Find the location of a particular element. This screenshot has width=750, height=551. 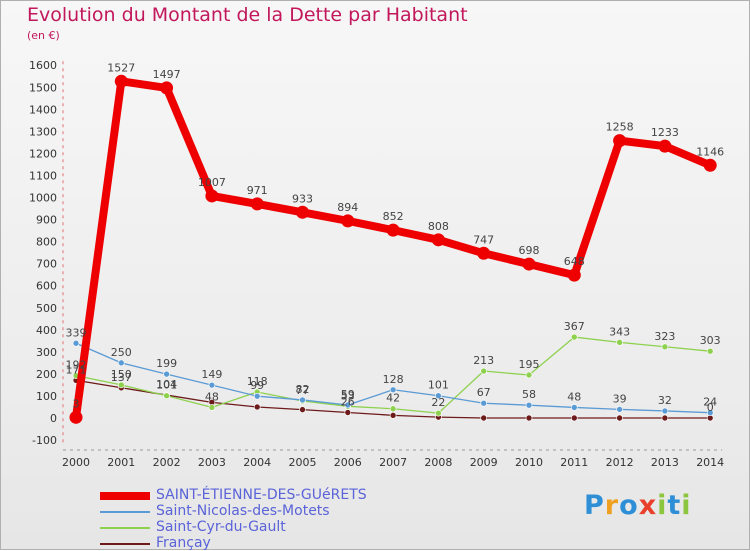

logo-letter: P is located at coordinates (594, 505).